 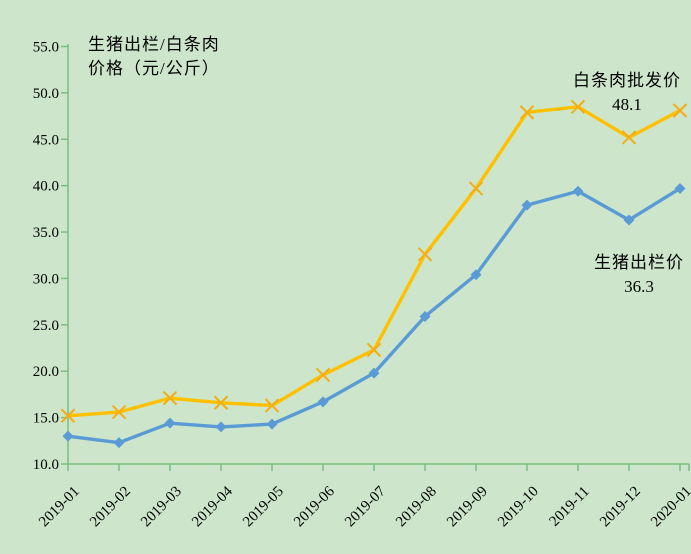 I want to click on y-axis-tick-label: 20.0, so click(x=46, y=372).